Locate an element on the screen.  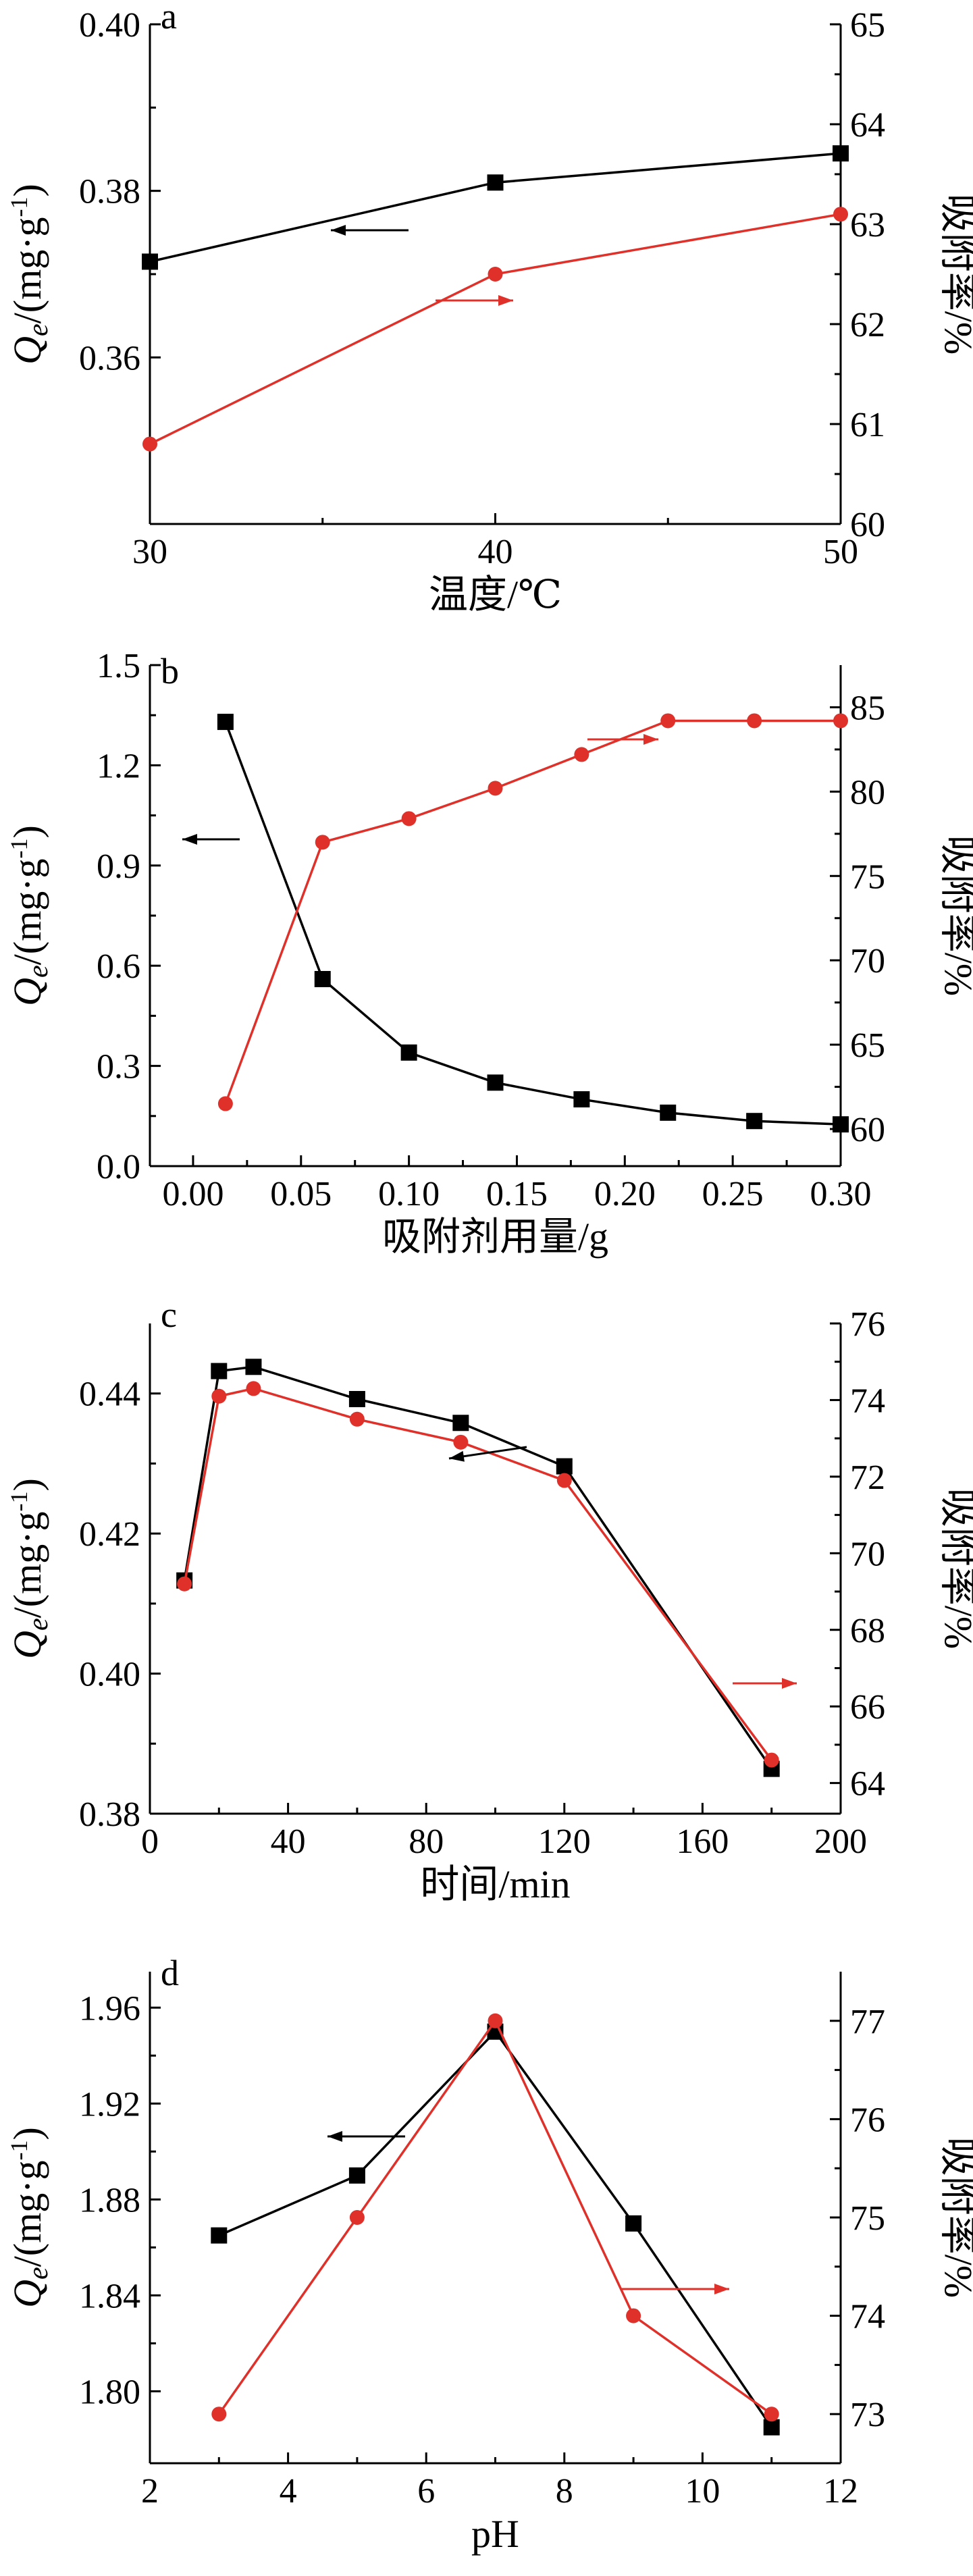
left-y-tick-label: 1.92 is located at coordinates (109, 2104).